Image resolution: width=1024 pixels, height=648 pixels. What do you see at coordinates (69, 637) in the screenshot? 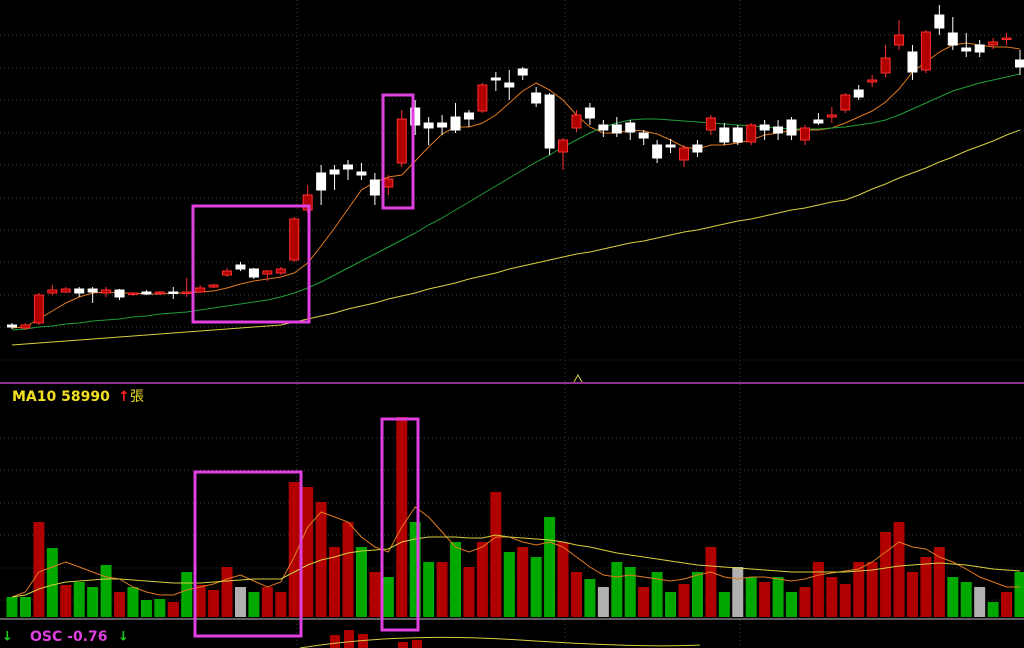
I see `osc-label: OSC -0.76` at bounding box center [69, 637].